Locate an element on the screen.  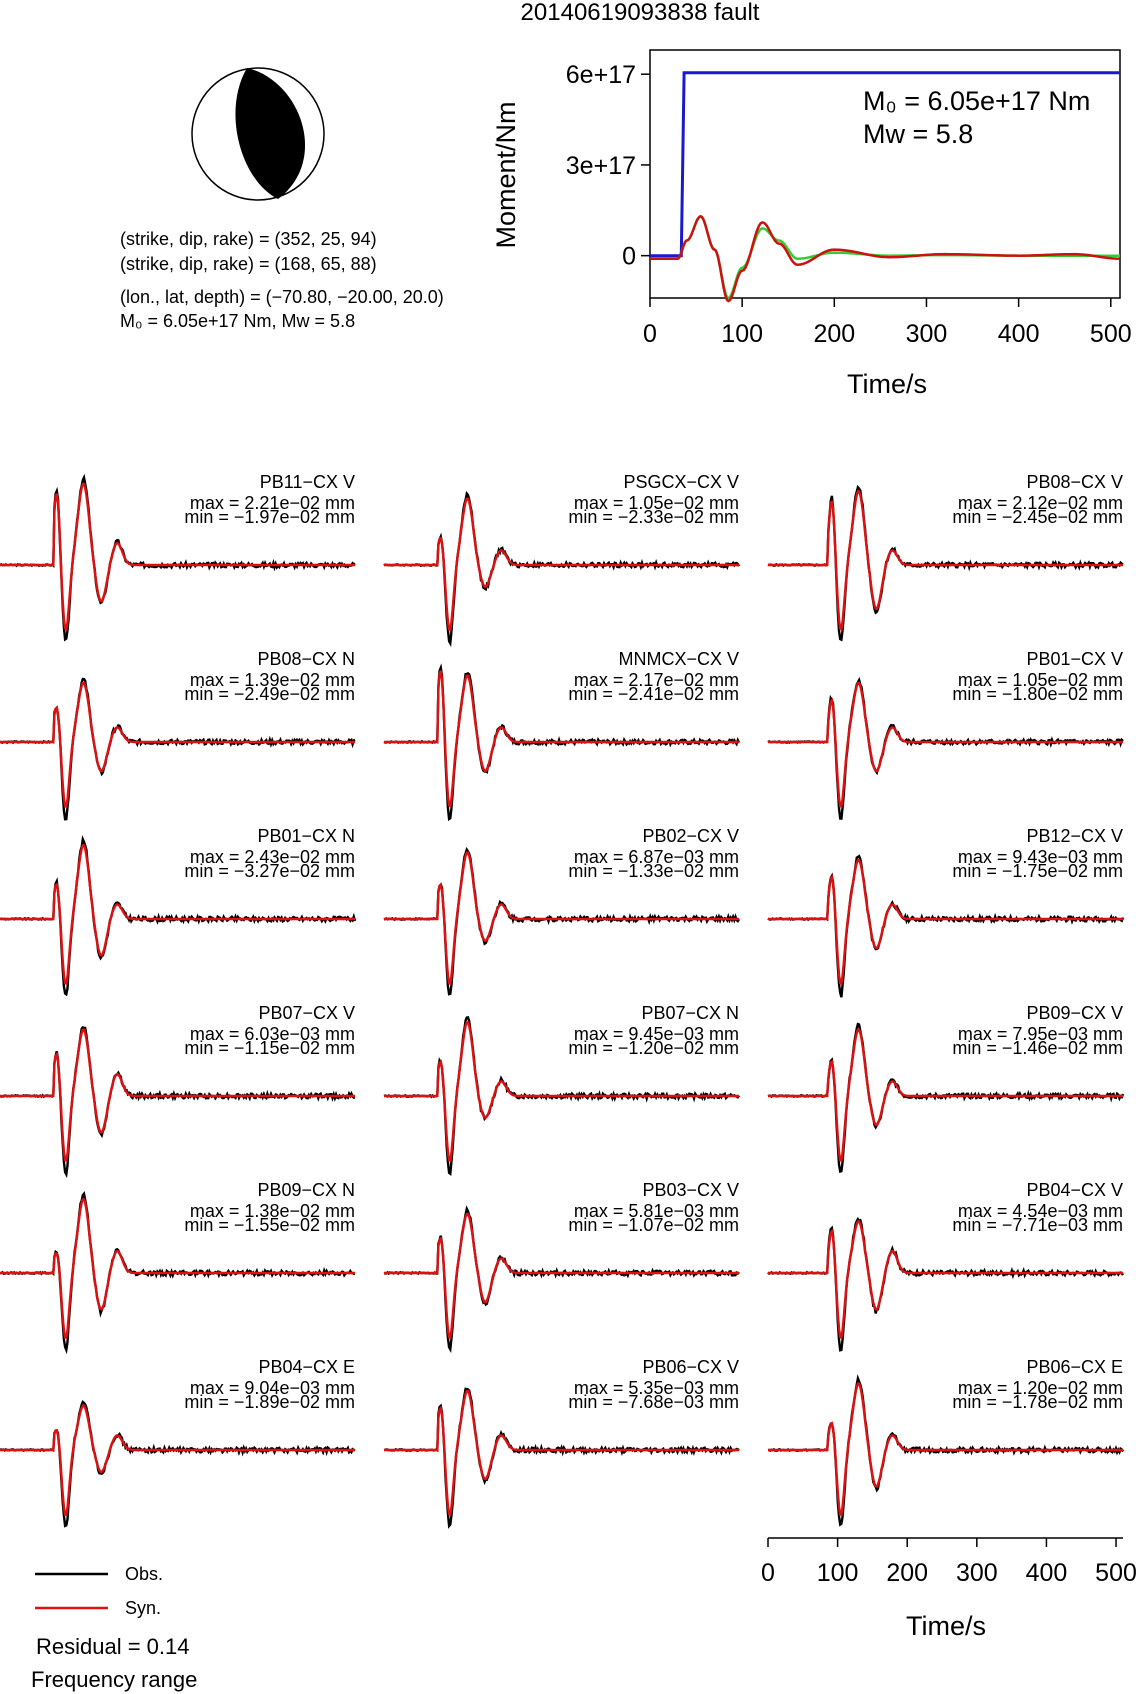
stf-xtick-label: 500 is located at coordinates (1111, 334).